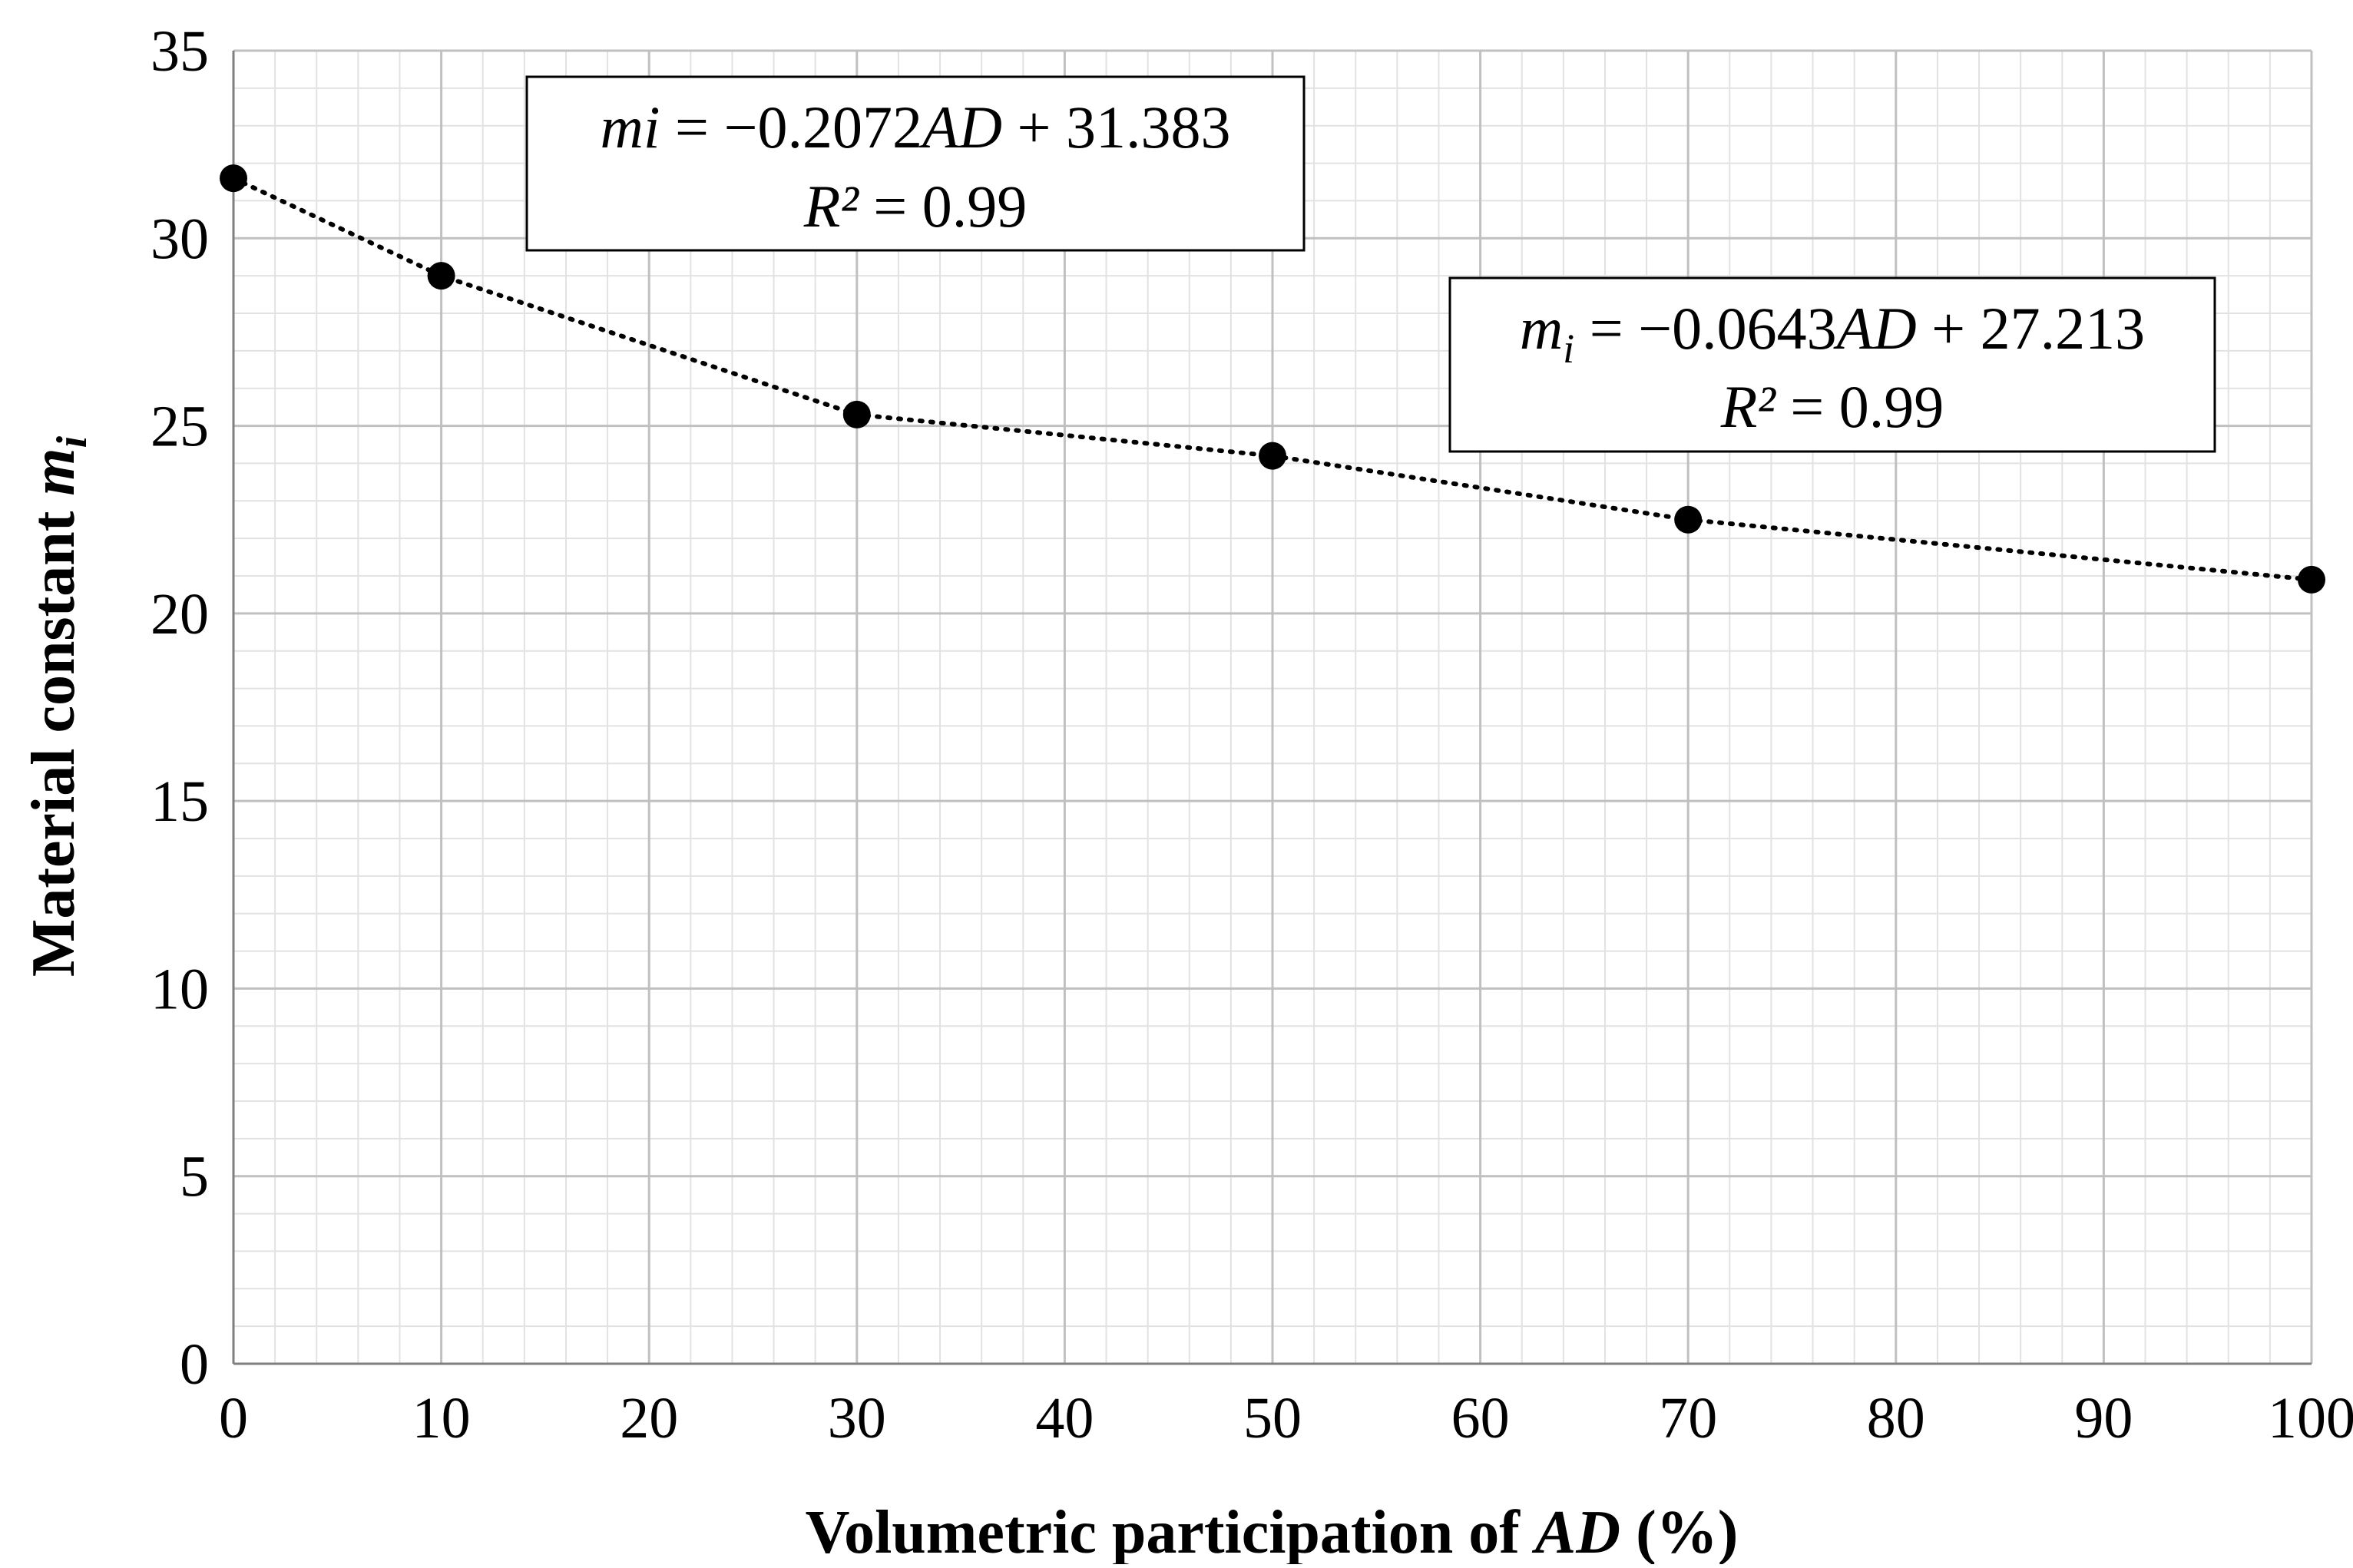 This screenshot has width=2353, height=1568. What do you see at coordinates (194, 1177) in the screenshot?
I see `y-tick-label: 5` at bounding box center [194, 1177].